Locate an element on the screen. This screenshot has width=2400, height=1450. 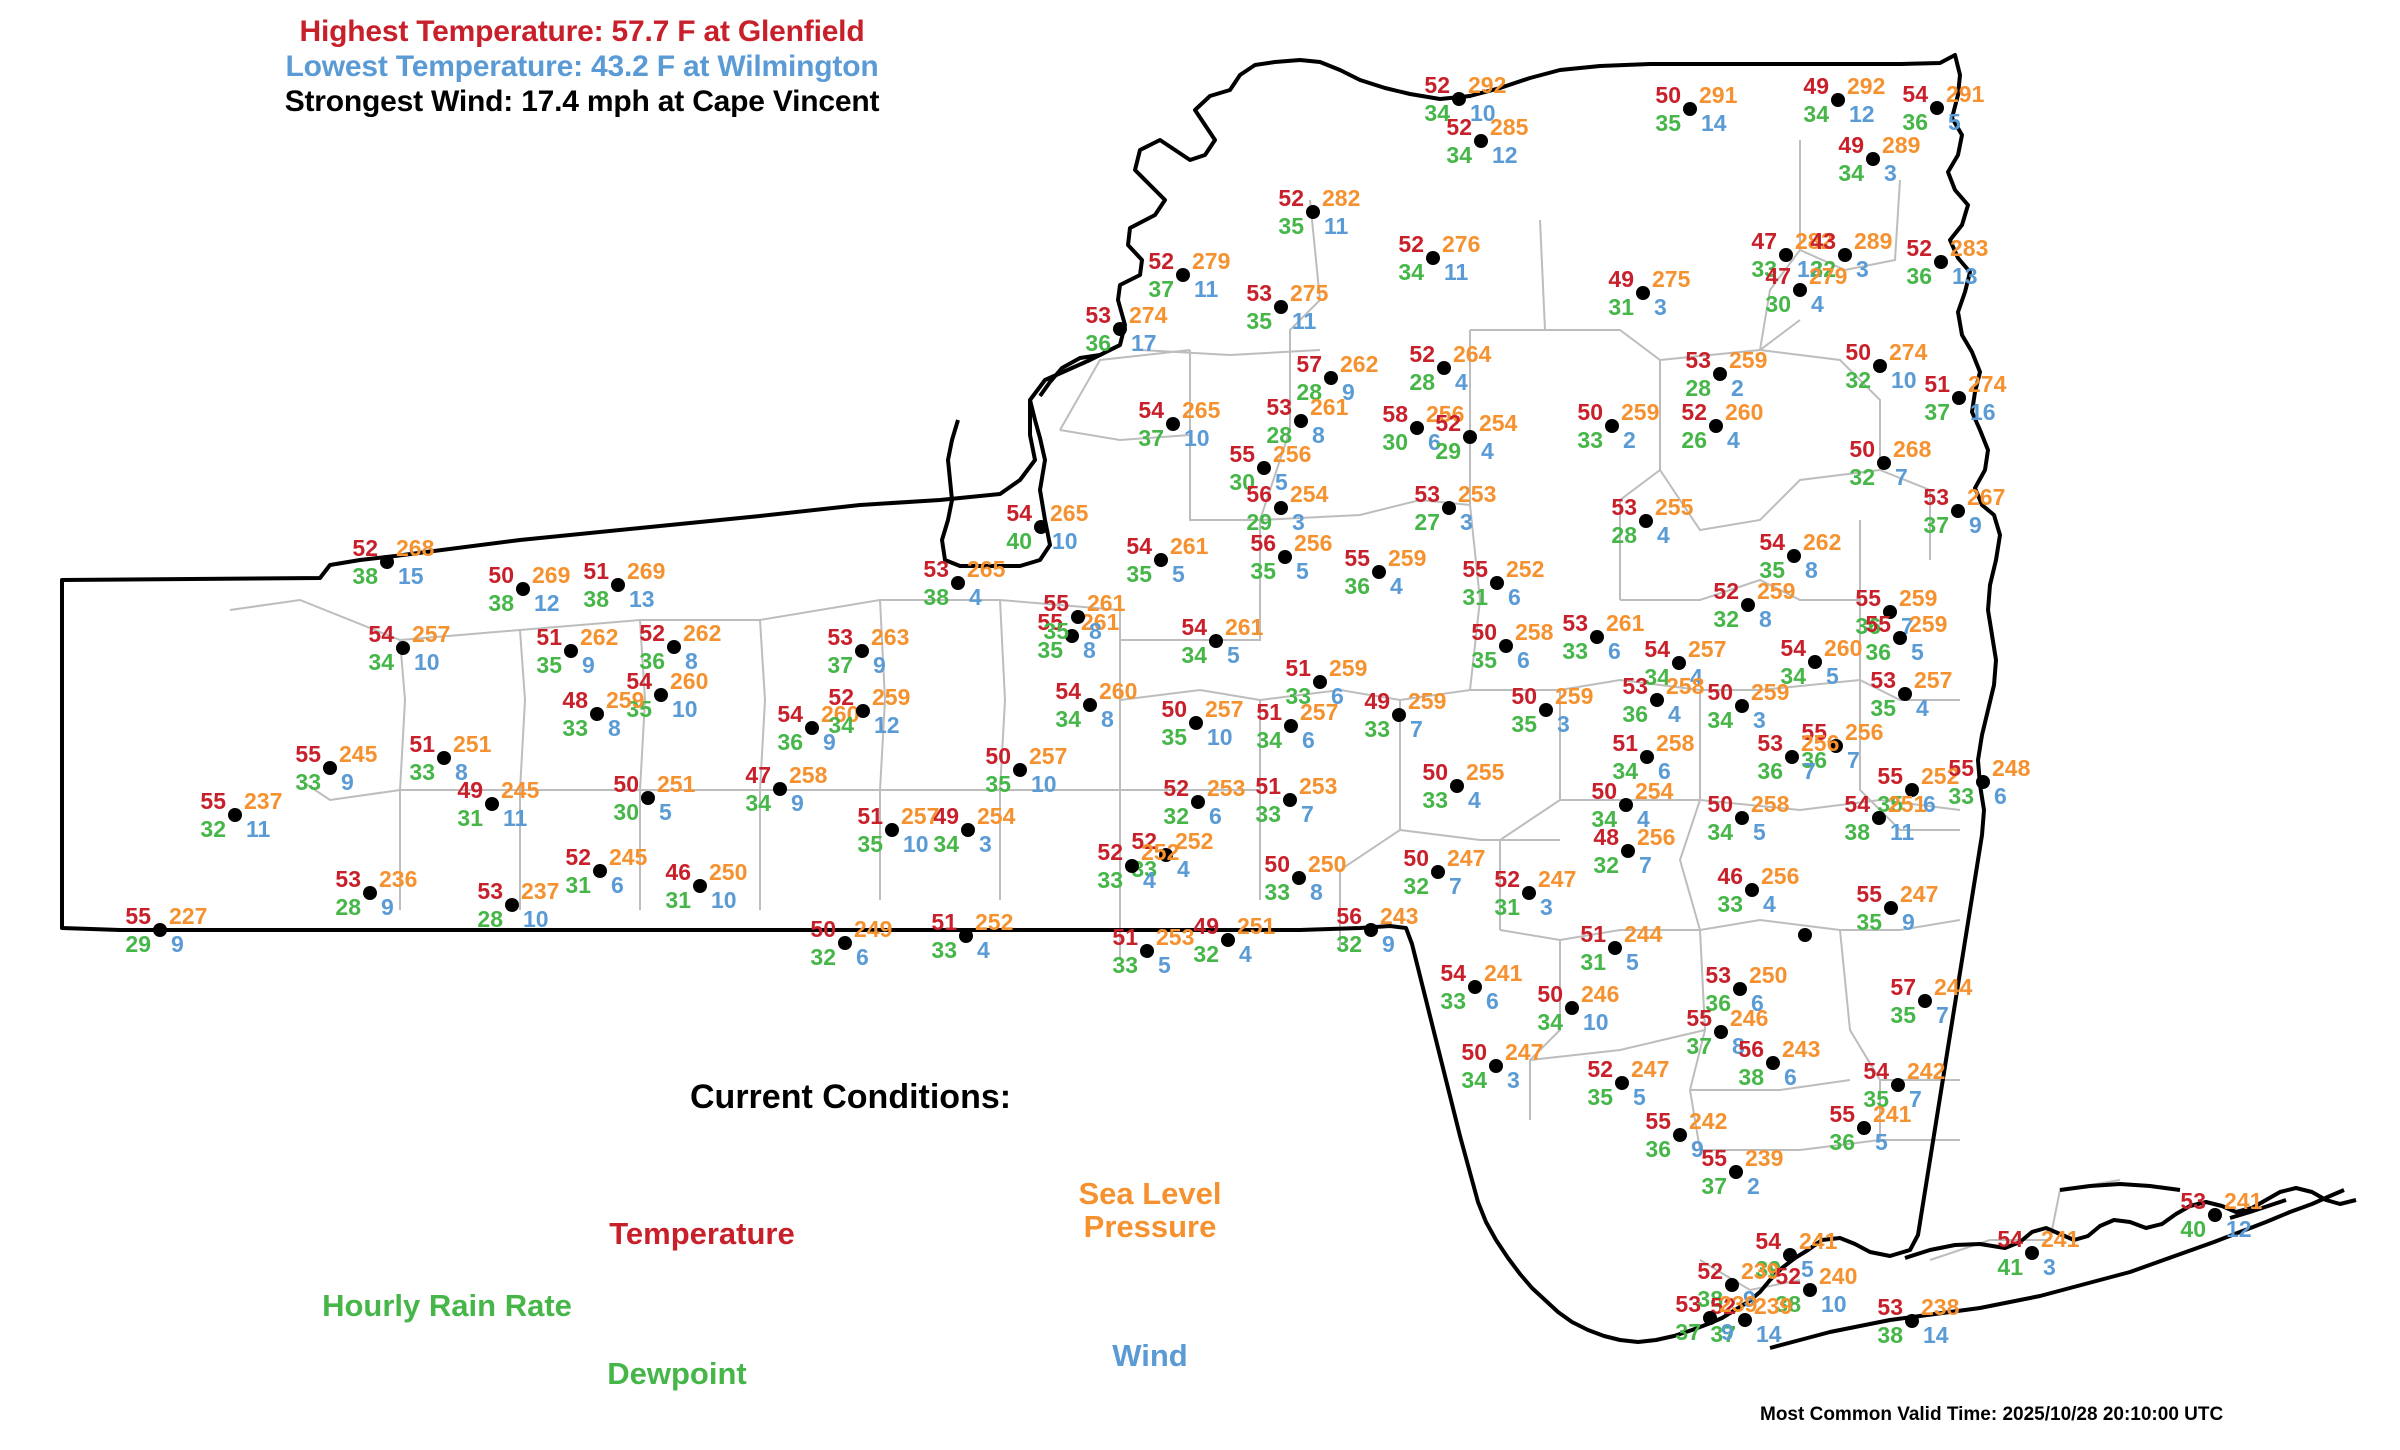
station-wind: 10 is located at coordinates (1197, 438).